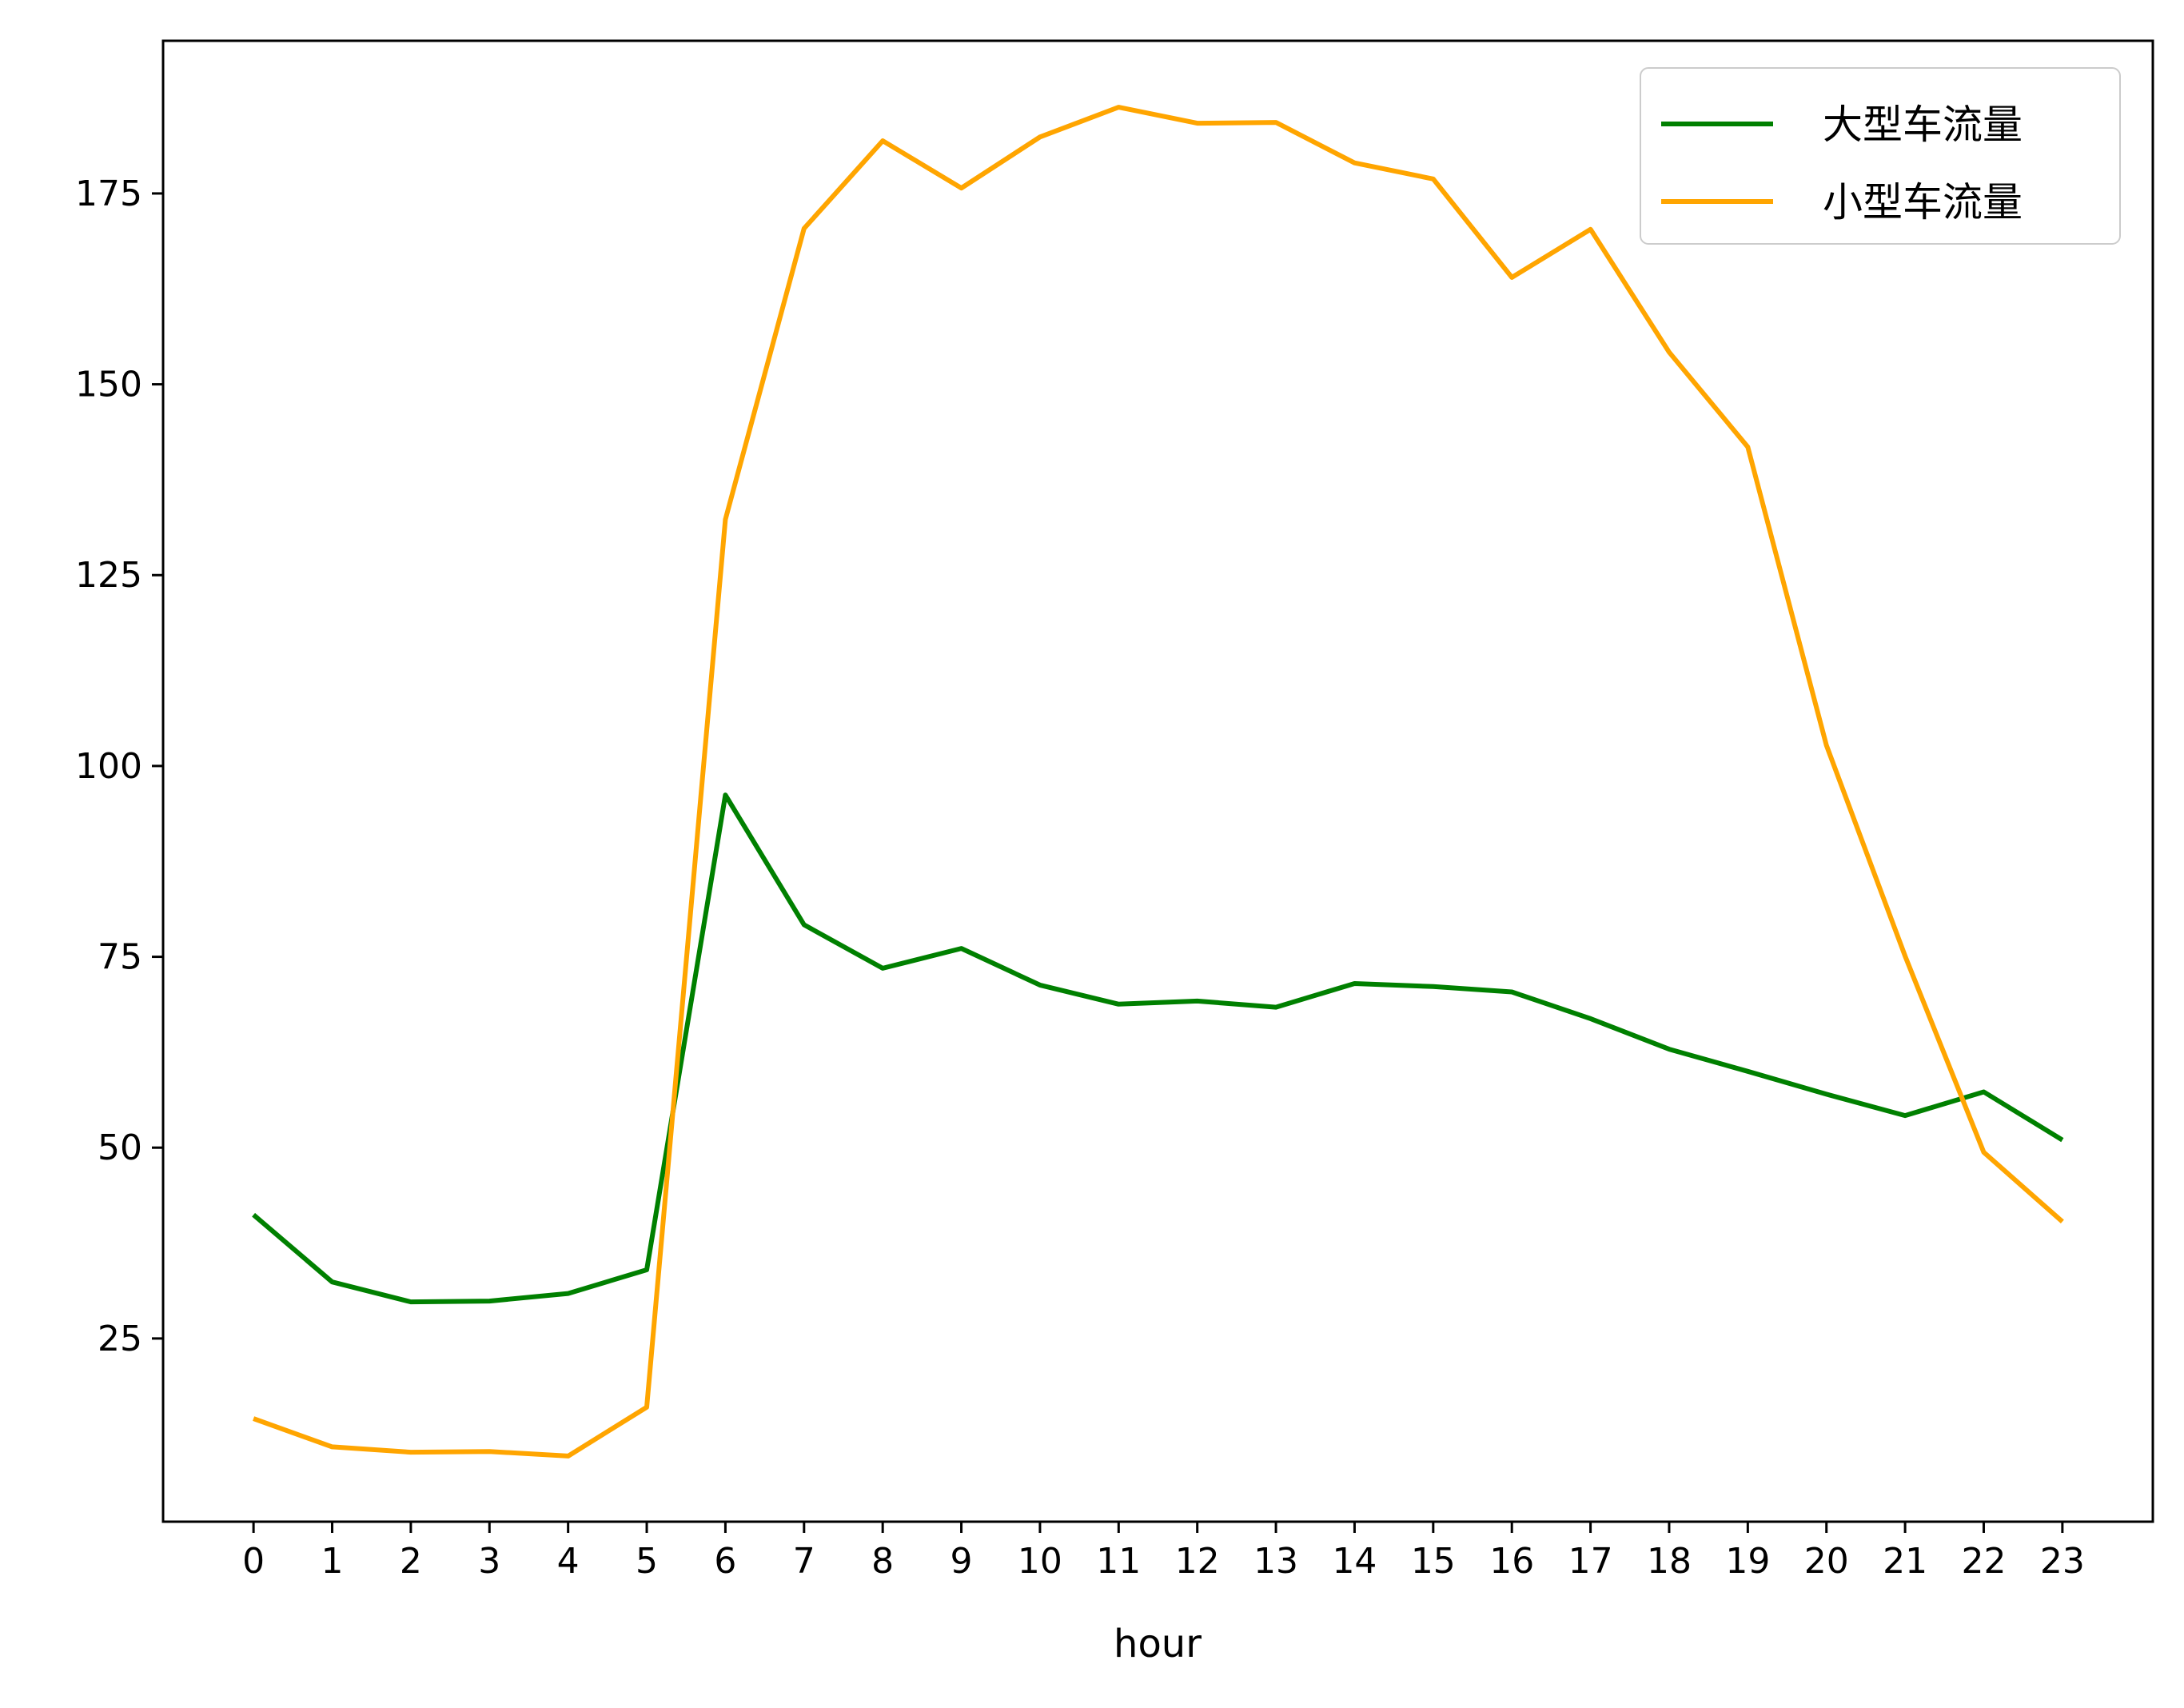  Describe the element at coordinates (1197, 1561) in the screenshot. I see `x-tick-label: 12` at that location.